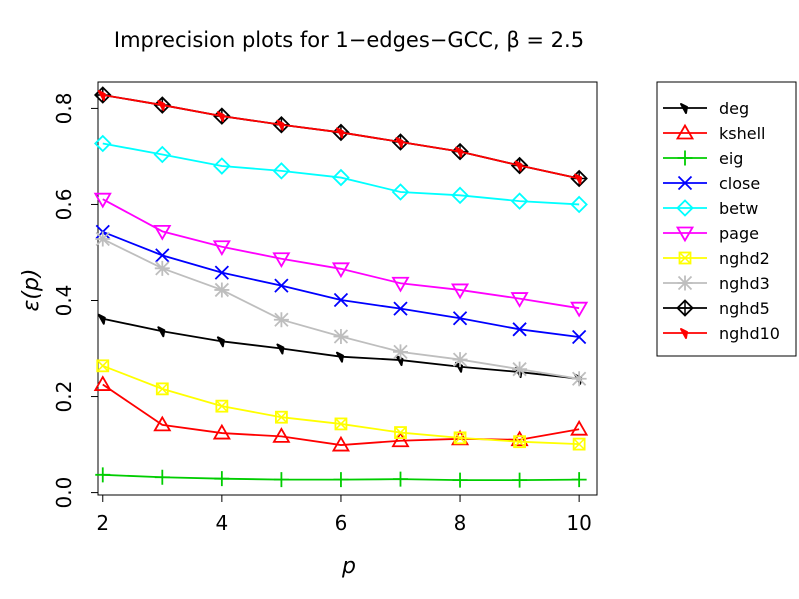  I want to click on series-betw, so click(340, 174).